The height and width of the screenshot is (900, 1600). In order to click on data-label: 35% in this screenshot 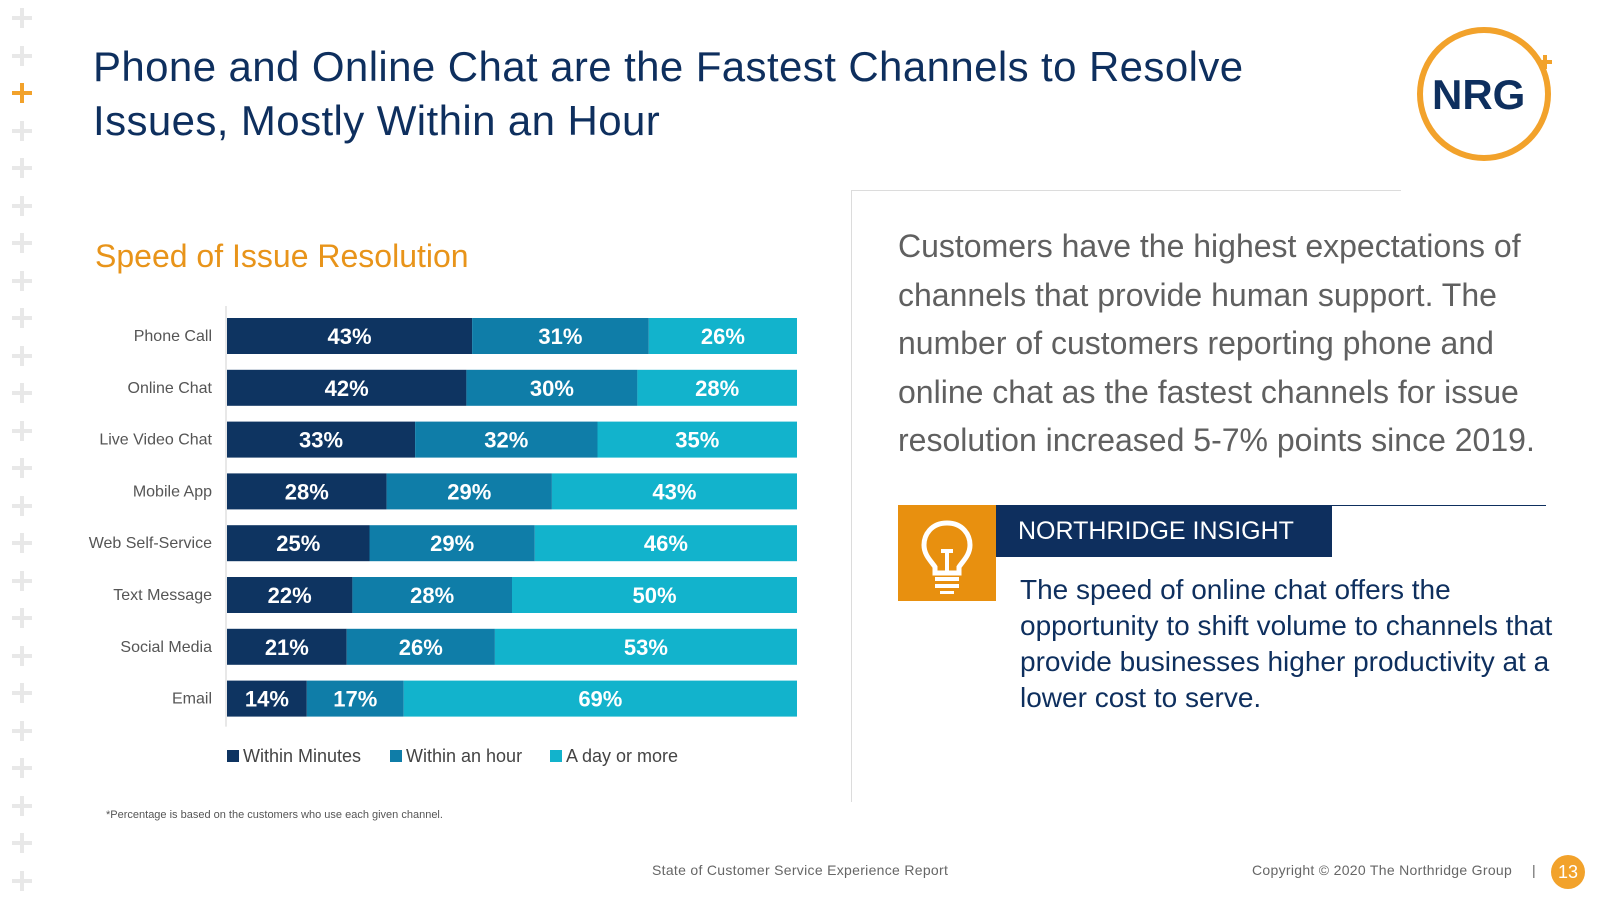, I will do `click(697, 440)`.